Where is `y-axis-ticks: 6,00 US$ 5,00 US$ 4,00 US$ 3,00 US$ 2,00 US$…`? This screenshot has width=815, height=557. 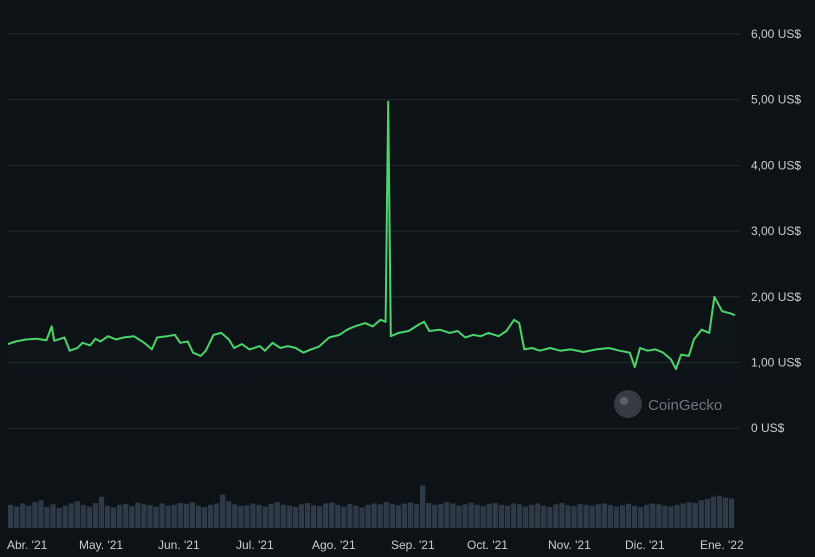
y-axis-ticks: 6,00 US$ 5,00 US$ 4,00 US$ 3,00 US$ 2,00 US$… is located at coordinates (776, 231).